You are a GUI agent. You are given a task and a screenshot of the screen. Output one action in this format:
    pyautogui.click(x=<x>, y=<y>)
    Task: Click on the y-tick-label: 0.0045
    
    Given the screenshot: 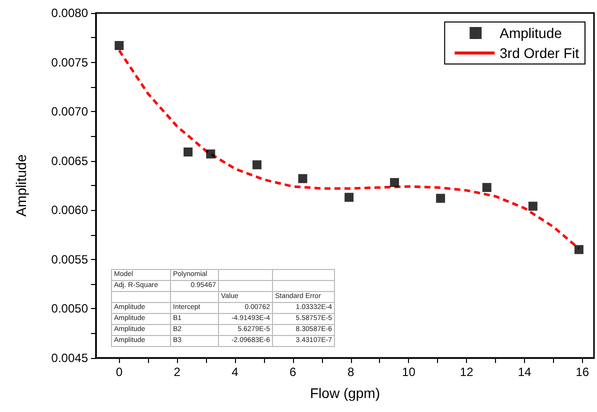 What is the action you would take?
    pyautogui.click(x=69, y=358)
    